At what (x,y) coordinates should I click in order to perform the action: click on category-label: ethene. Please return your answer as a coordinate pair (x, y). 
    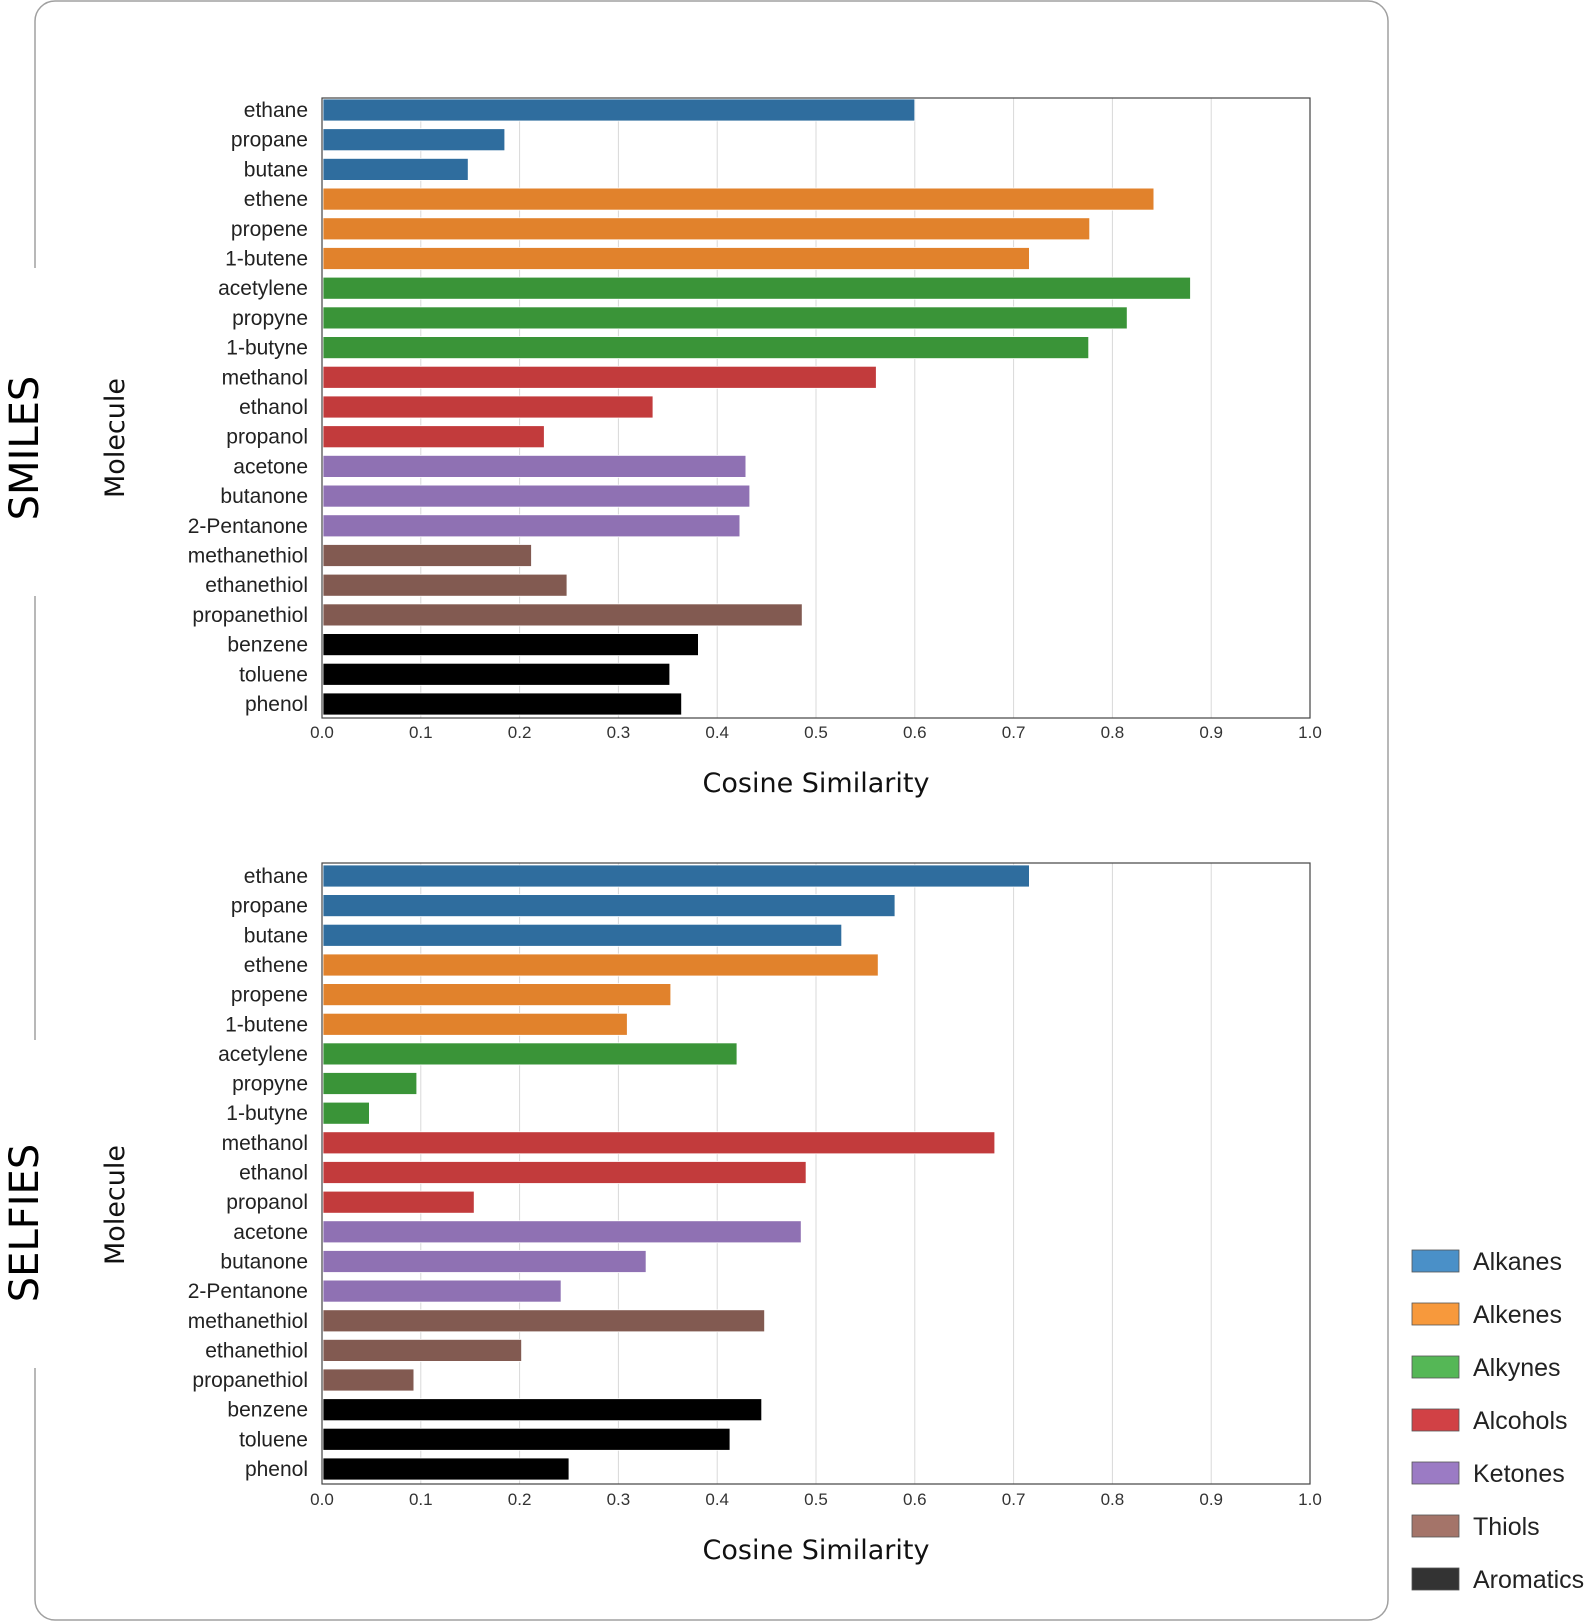
    Looking at the image, I should click on (276, 199).